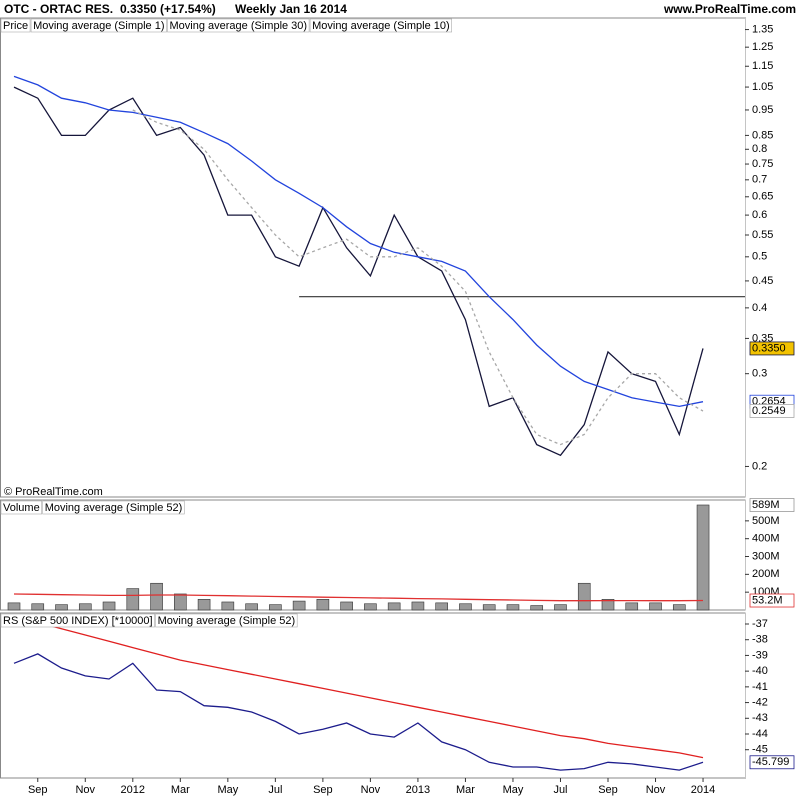  Describe the element at coordinates (729, 9) in the screenshot. I see `chart-source: www.ProRealTime.com` at that location.